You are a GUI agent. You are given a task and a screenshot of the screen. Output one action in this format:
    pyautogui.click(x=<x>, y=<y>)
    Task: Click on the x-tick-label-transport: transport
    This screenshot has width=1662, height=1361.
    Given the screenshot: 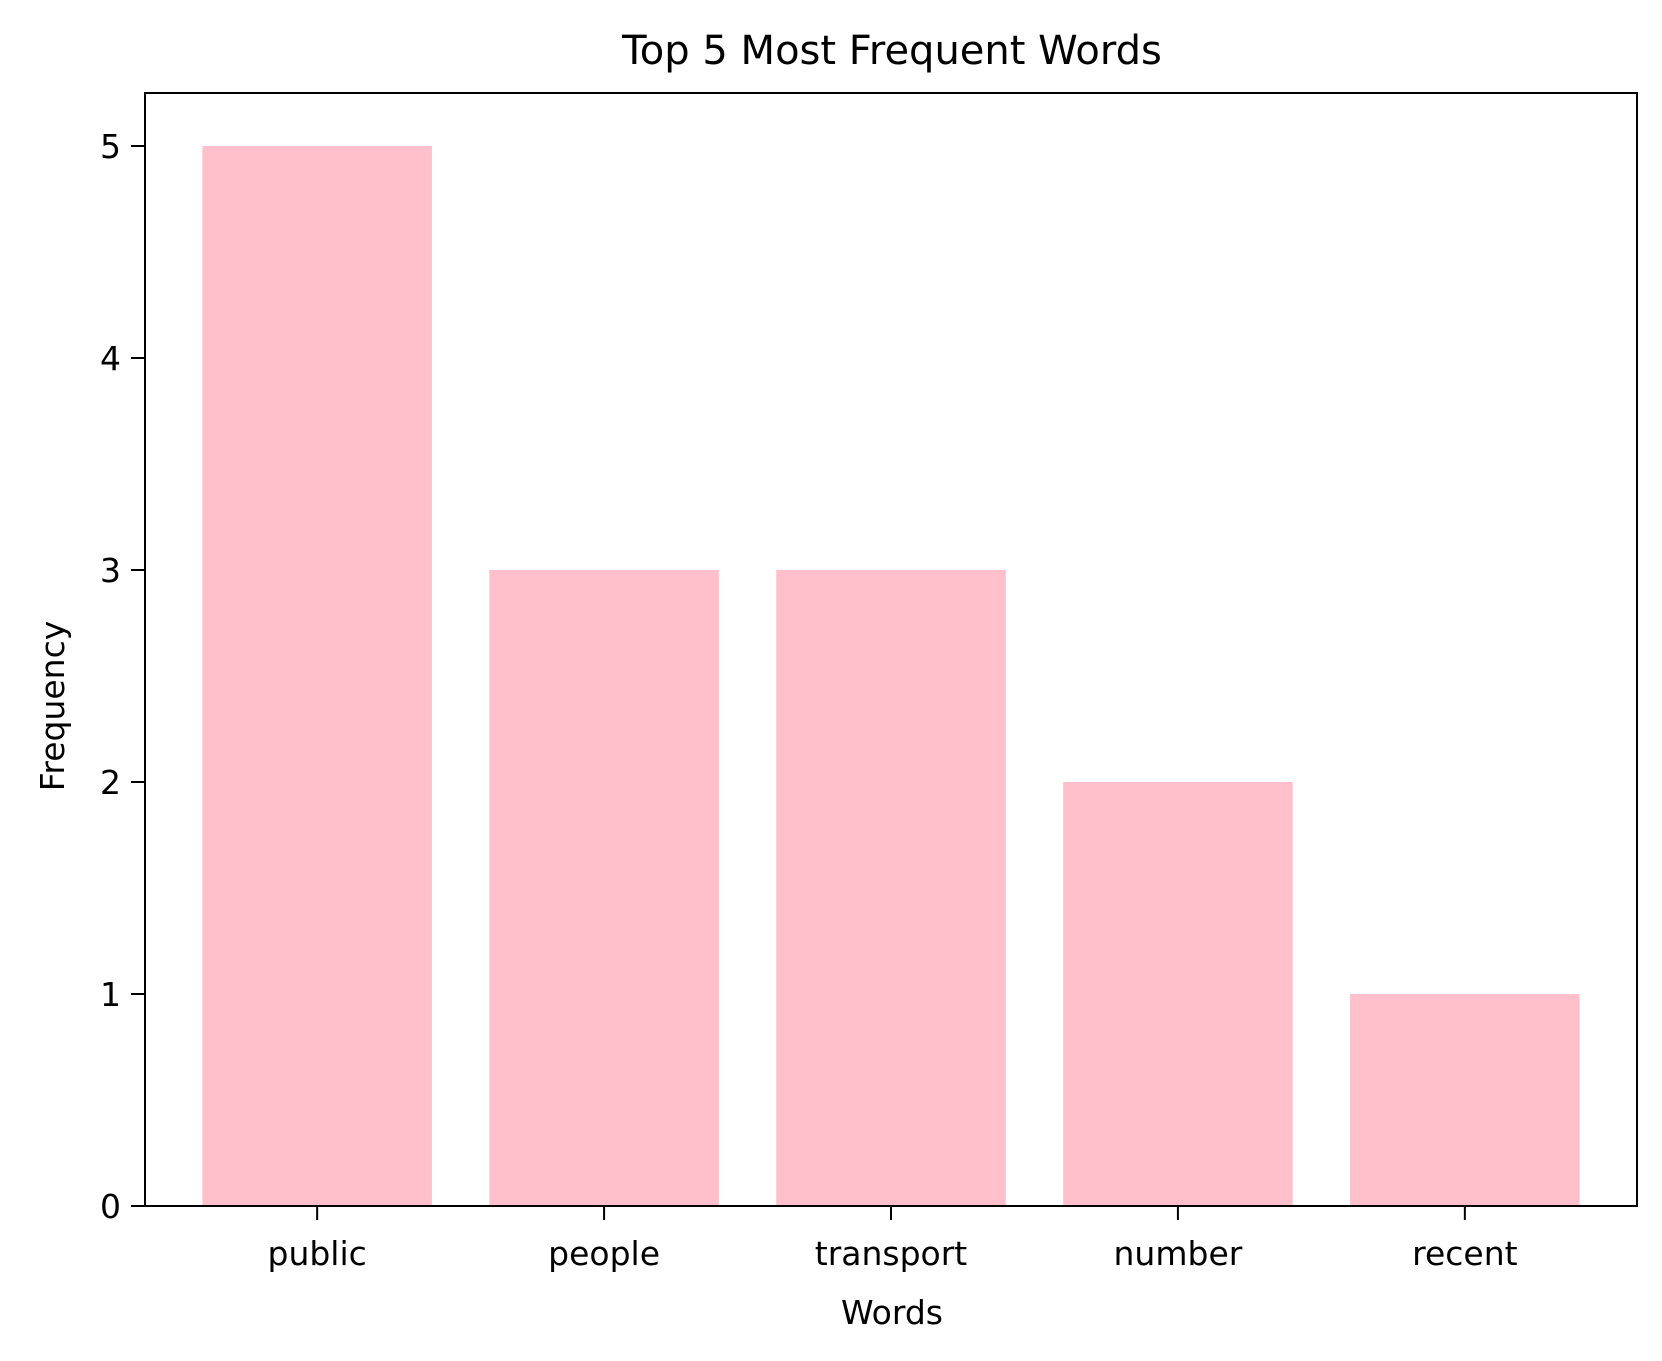 What is the action you would take?
    pyautogui.click(x=891, y=1253)
    